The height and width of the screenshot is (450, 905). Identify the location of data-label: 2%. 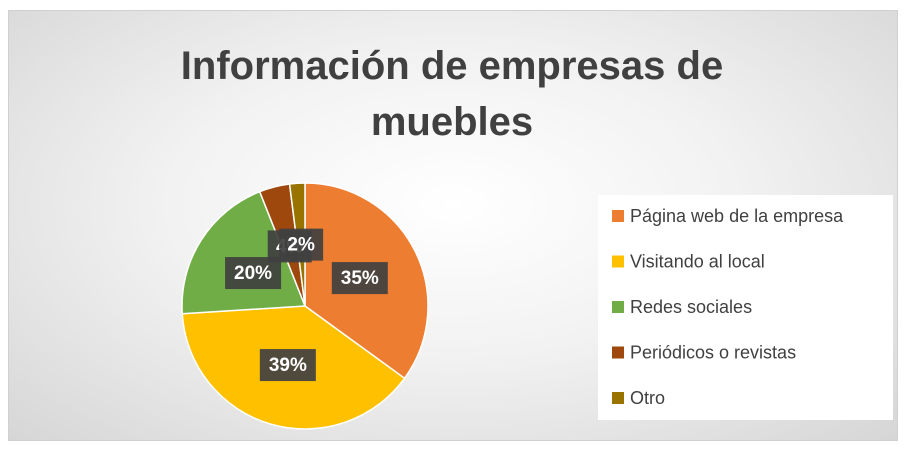
(301, 245).